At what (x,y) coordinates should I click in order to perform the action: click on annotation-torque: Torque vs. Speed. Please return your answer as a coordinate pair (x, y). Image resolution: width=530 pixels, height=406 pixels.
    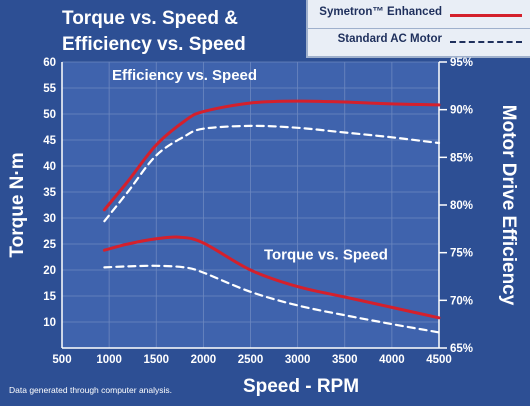
    Looking at the image, I should click on (326, 255).